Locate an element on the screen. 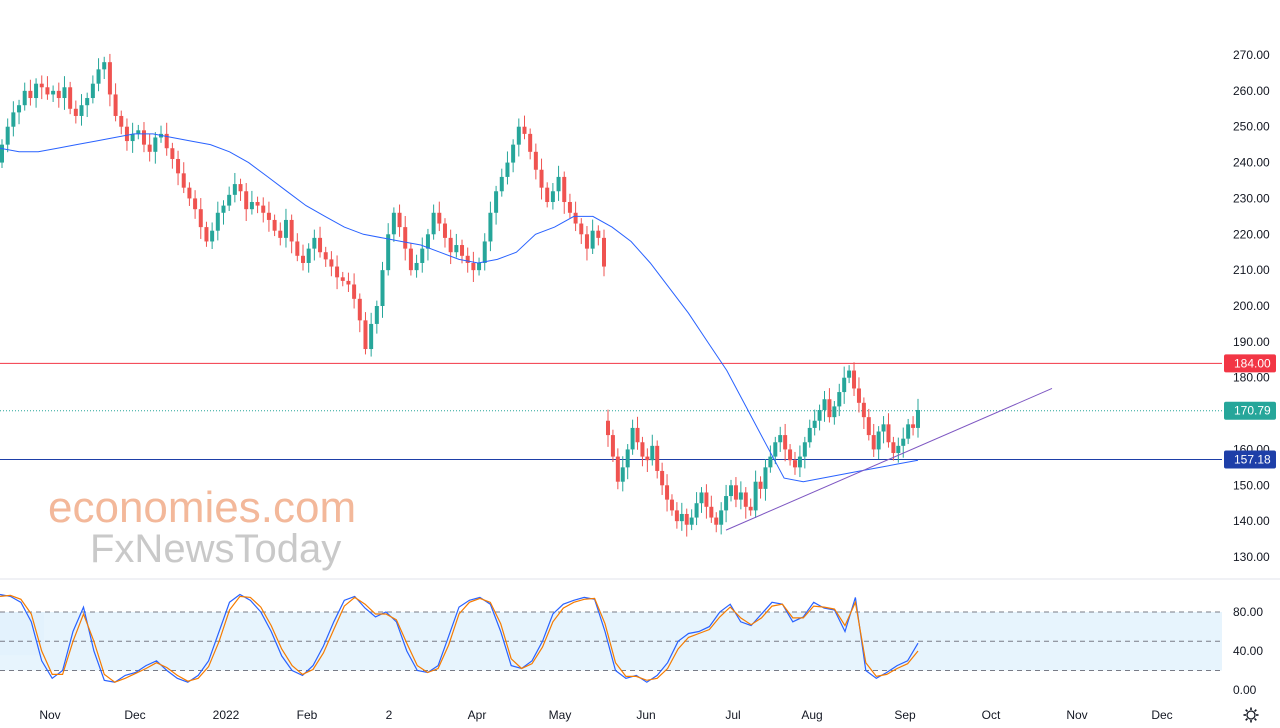 The width and height of the screenshot is (1280, 728). price-tick-label: 230.00 is located at coordinates (1251, 198).